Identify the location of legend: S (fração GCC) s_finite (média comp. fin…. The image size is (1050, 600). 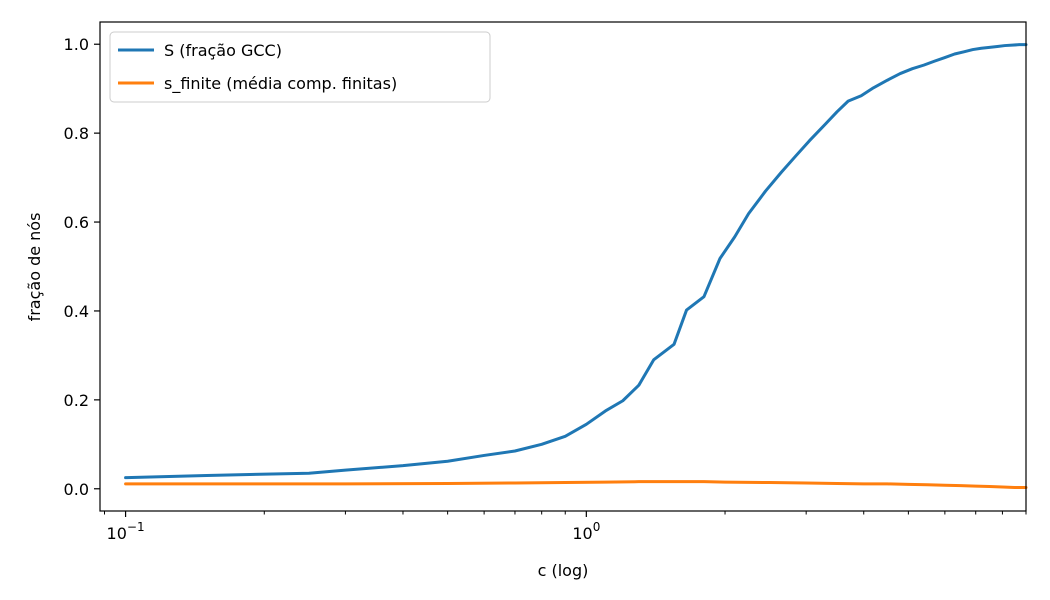
(300, 67).